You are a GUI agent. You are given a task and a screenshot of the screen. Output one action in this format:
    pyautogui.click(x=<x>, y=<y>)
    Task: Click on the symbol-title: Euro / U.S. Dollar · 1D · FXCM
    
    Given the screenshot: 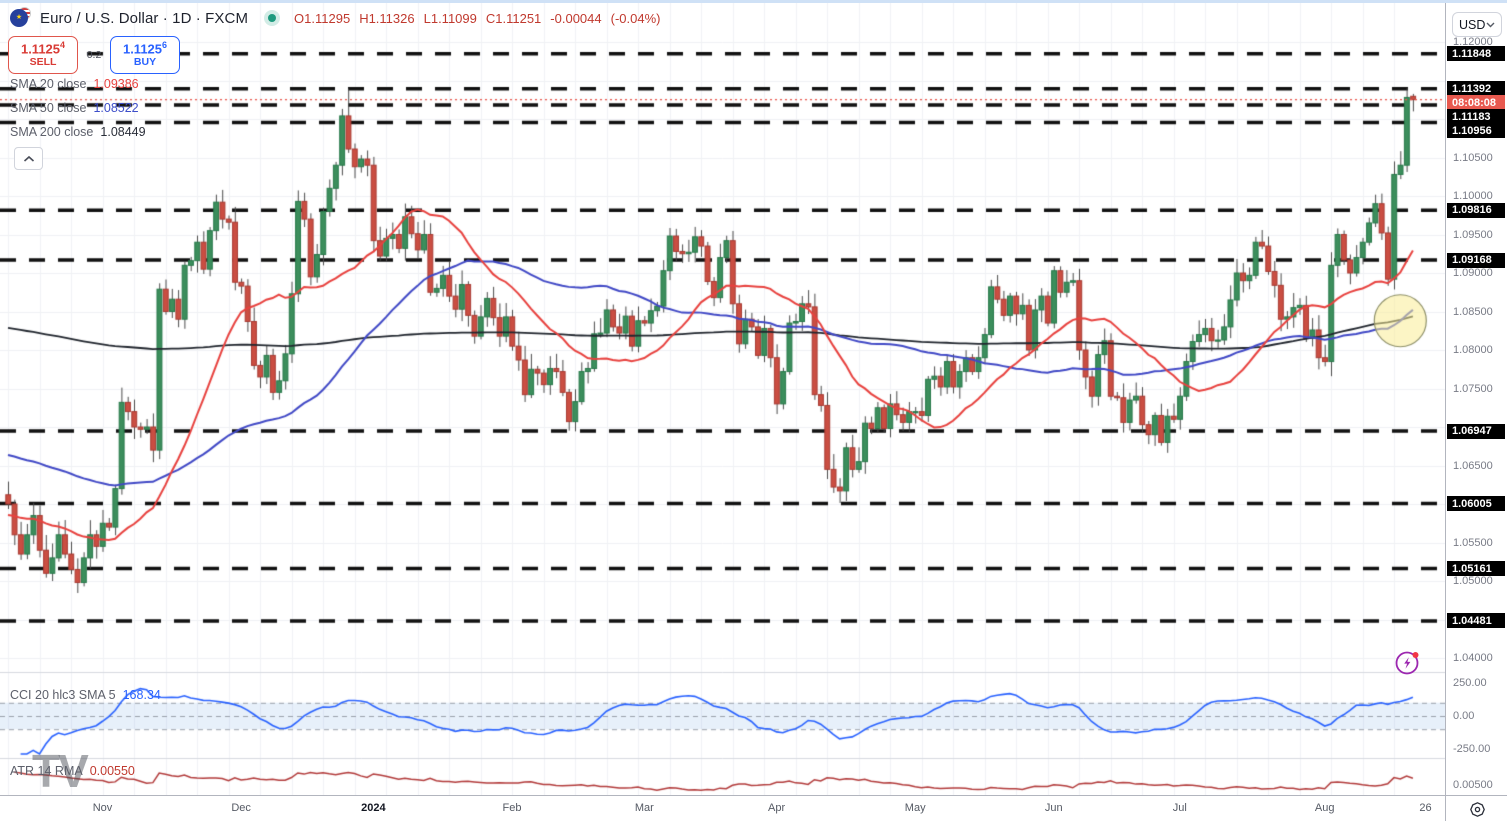 What is the action you would take?
    pyautogui.click(x=144, y=18)
    